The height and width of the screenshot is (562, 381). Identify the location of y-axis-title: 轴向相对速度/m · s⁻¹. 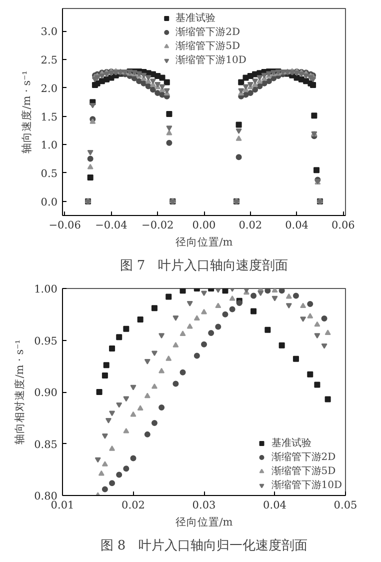
(19, 392).